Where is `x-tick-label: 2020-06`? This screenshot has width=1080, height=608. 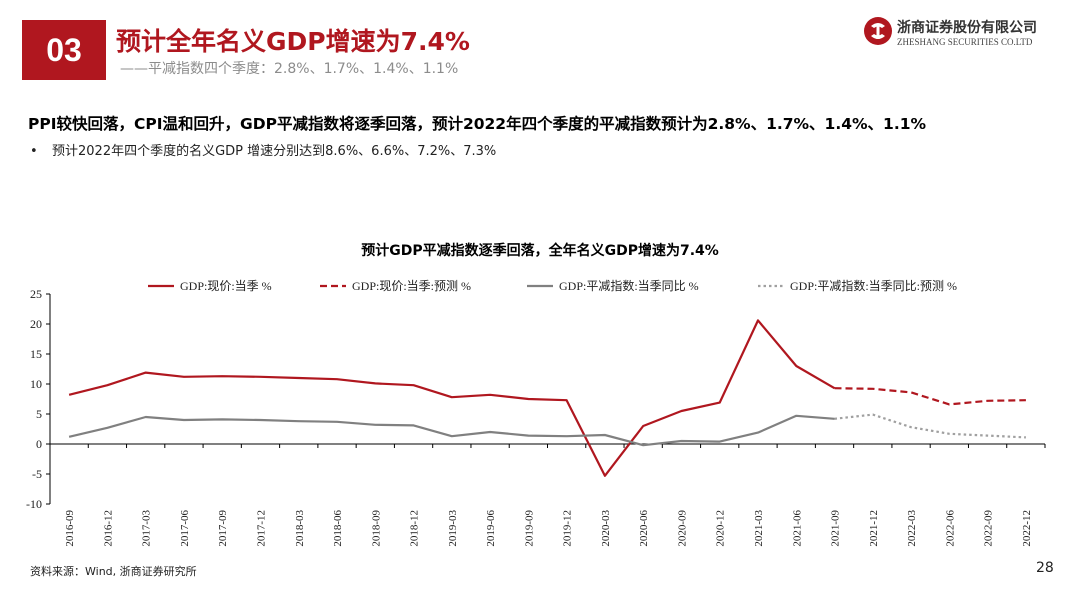
x-tick-label: 2020-06 is located at coordinates (644, 528).